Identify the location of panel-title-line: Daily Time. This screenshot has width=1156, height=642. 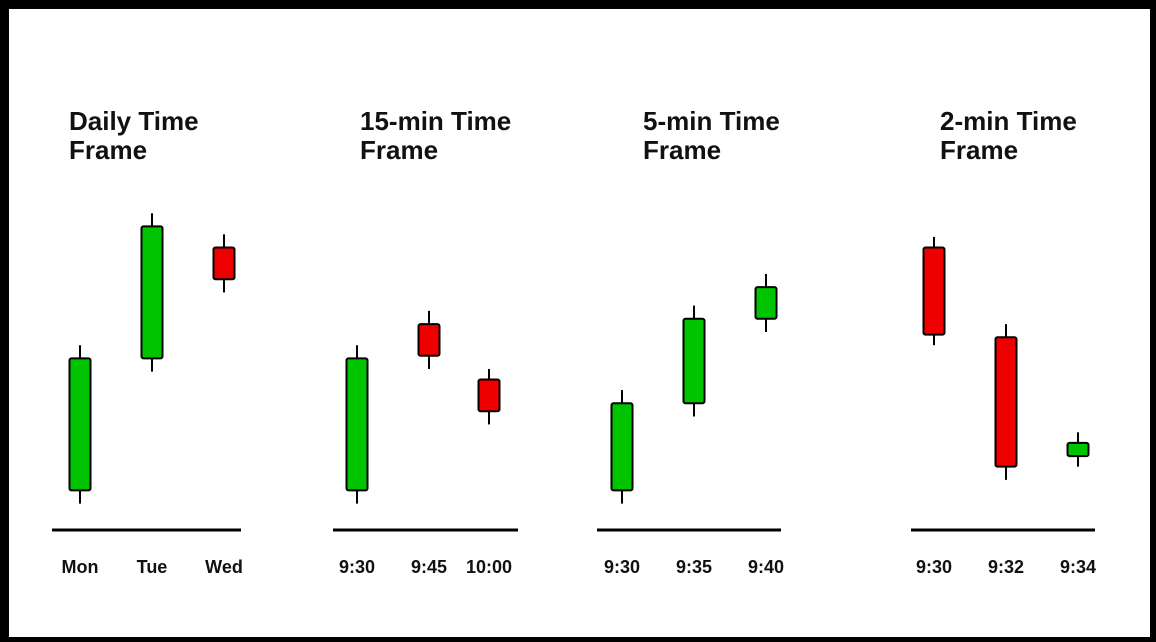
(134, 121).